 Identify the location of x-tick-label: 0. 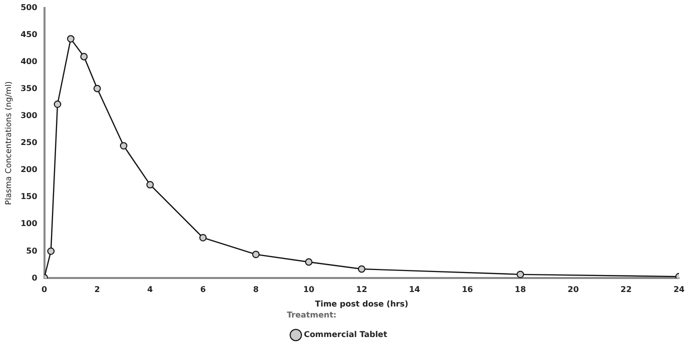
(45, 289).